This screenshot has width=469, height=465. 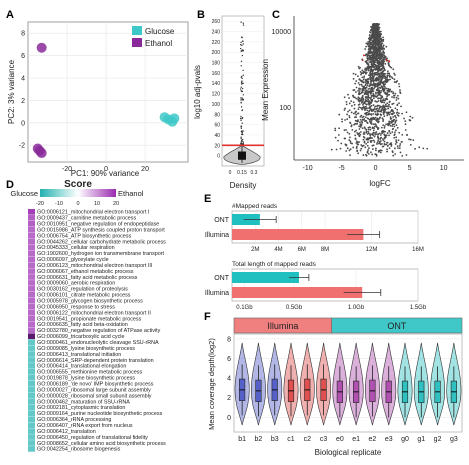 What do you see at coordinates (89, 319) in the screenshot?
I see `heatmap-row-label: GO:0019541_propionate metabolic process` at bounding box center [89, 319].